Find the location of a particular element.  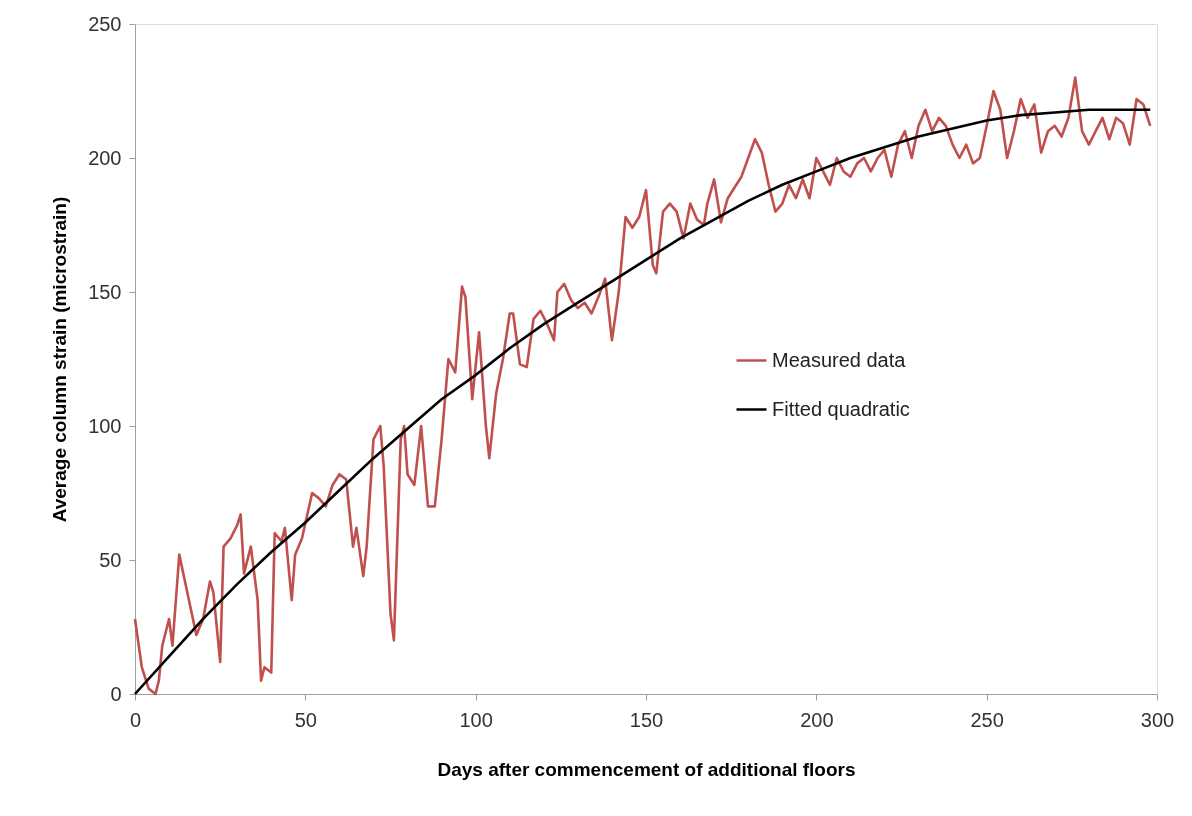

y-tick-label: 0 is located at coordinates (116, 693).